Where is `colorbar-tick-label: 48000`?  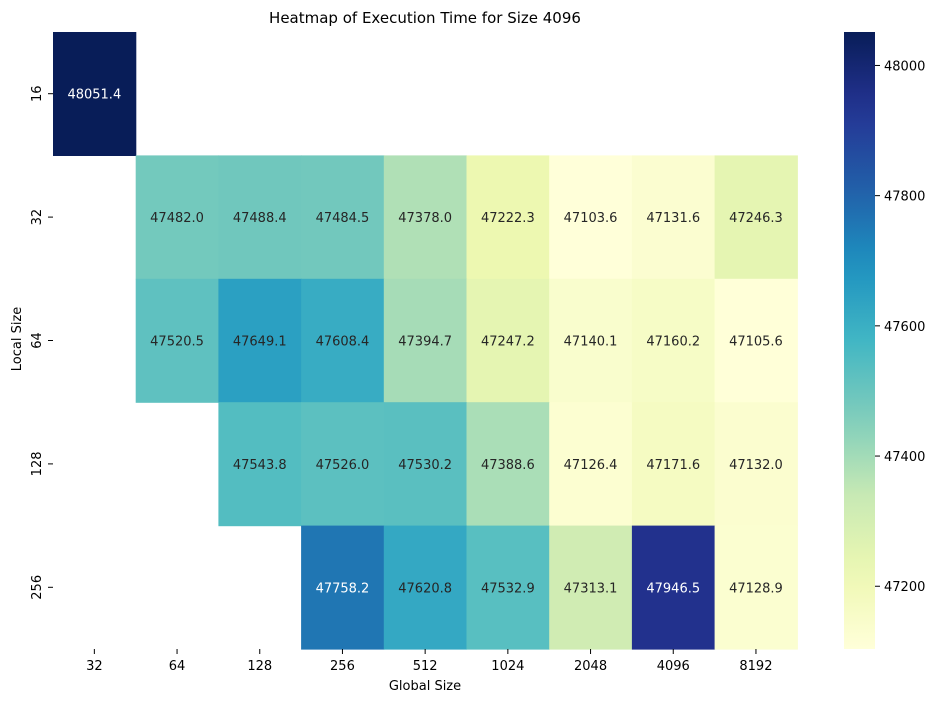 colorbar-tick-label: 48000 is located at coordinates (904, 66).